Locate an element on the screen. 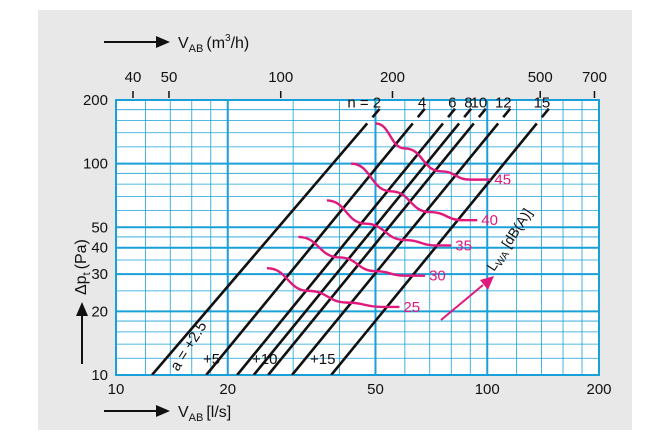 The height and width of the screenshot is (442, 663). n-label: 10 is located at coordinates (479, 102).